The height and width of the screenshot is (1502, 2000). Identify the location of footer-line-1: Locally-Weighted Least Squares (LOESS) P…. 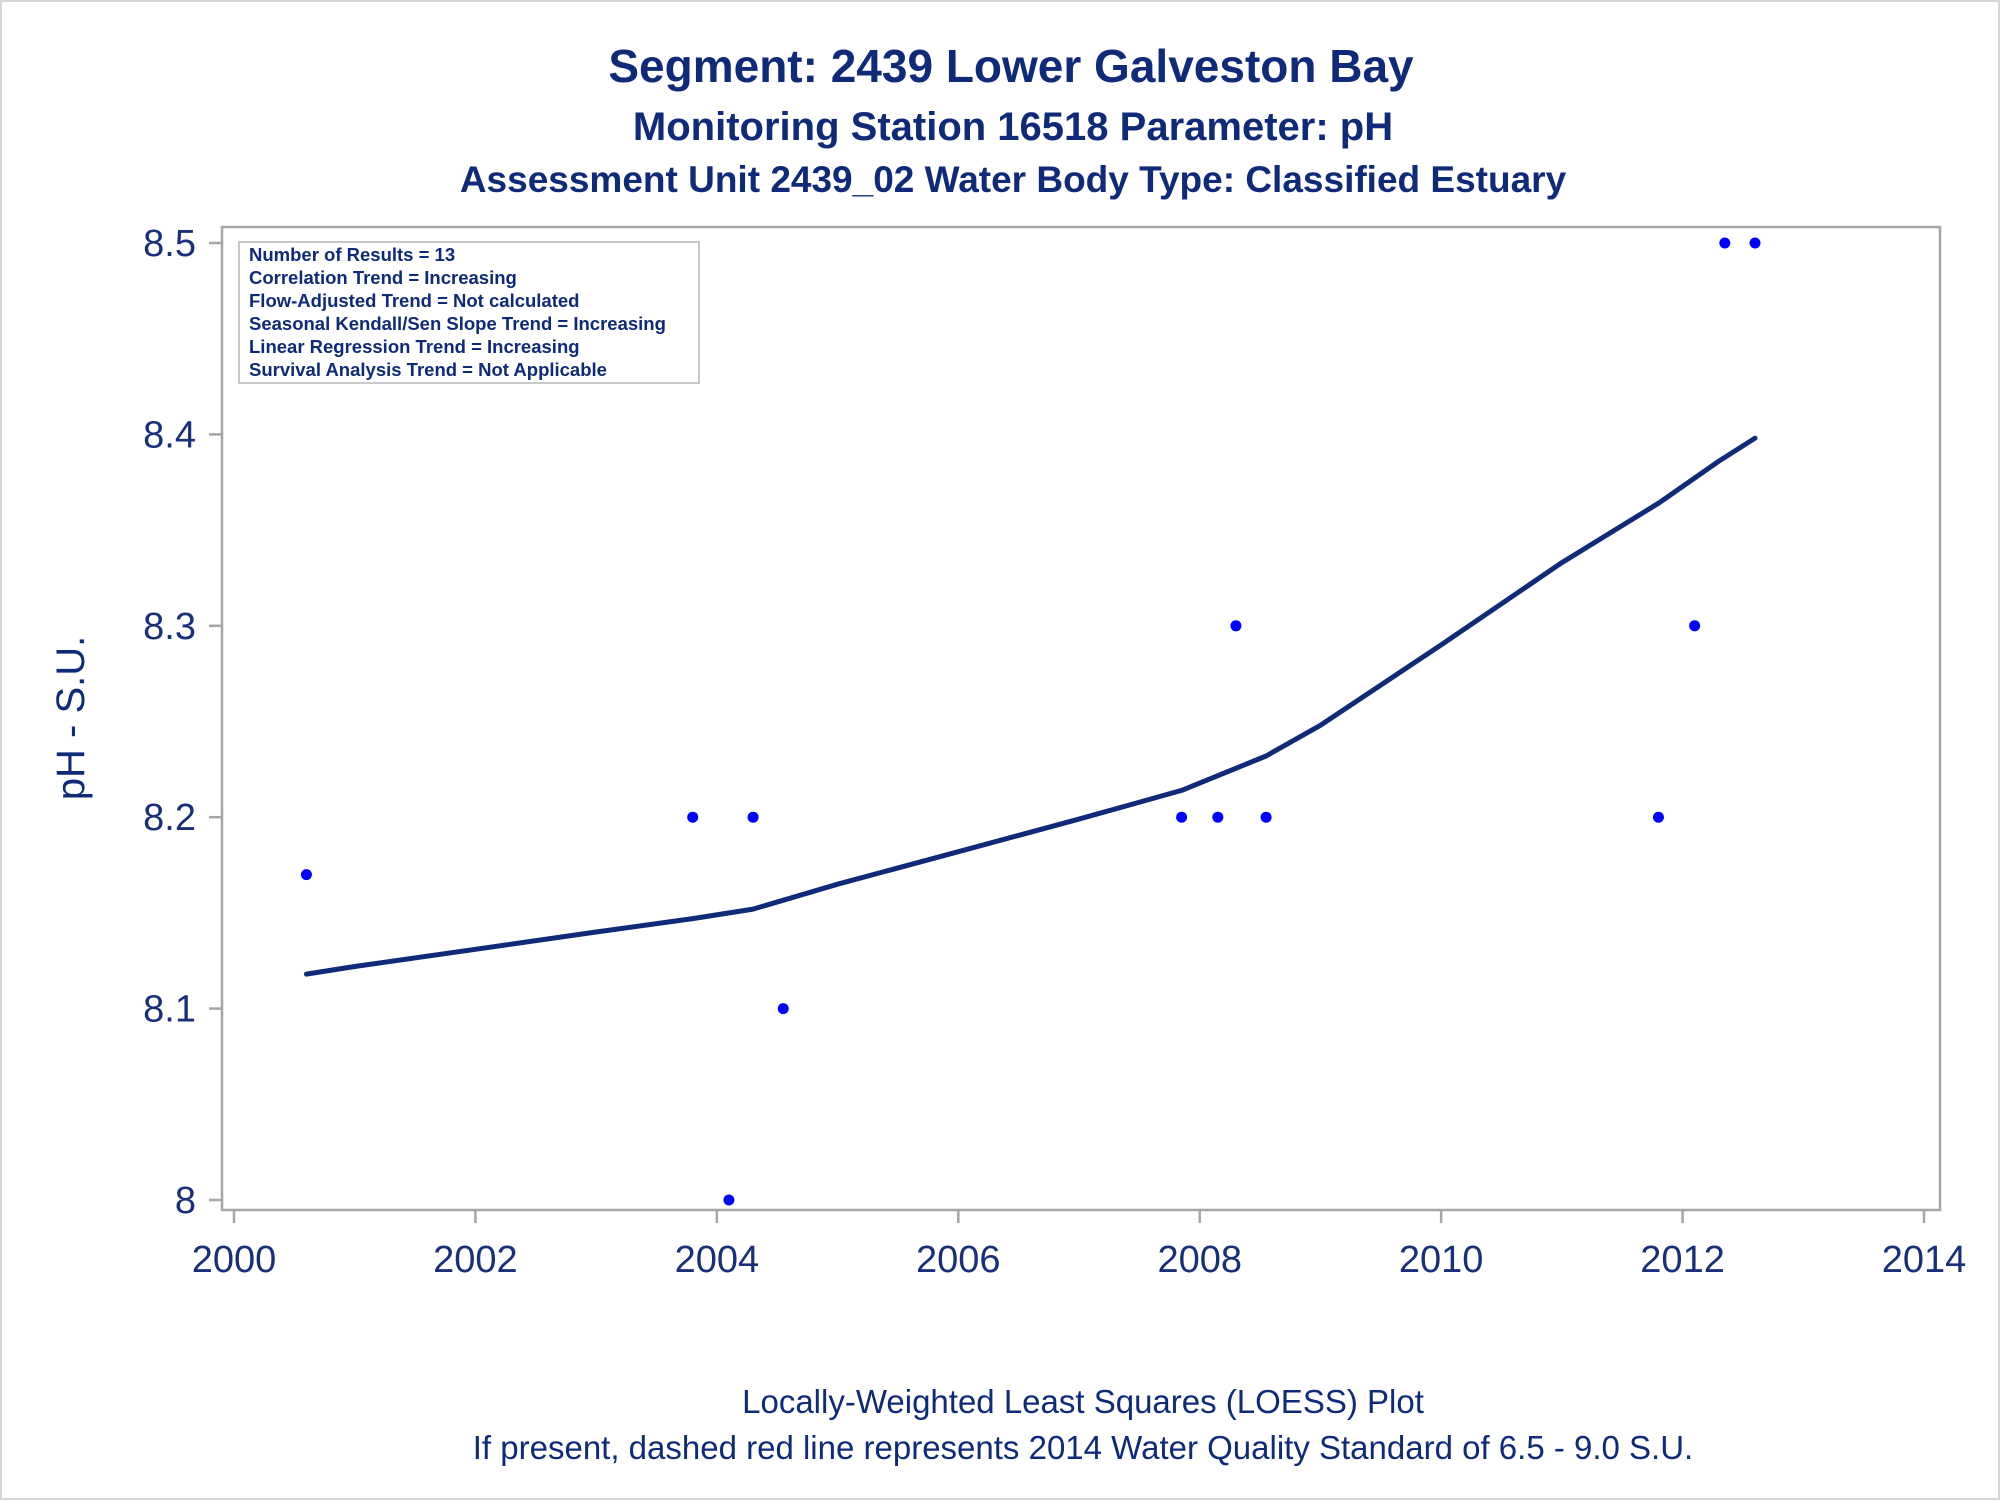
(1083, 1401).